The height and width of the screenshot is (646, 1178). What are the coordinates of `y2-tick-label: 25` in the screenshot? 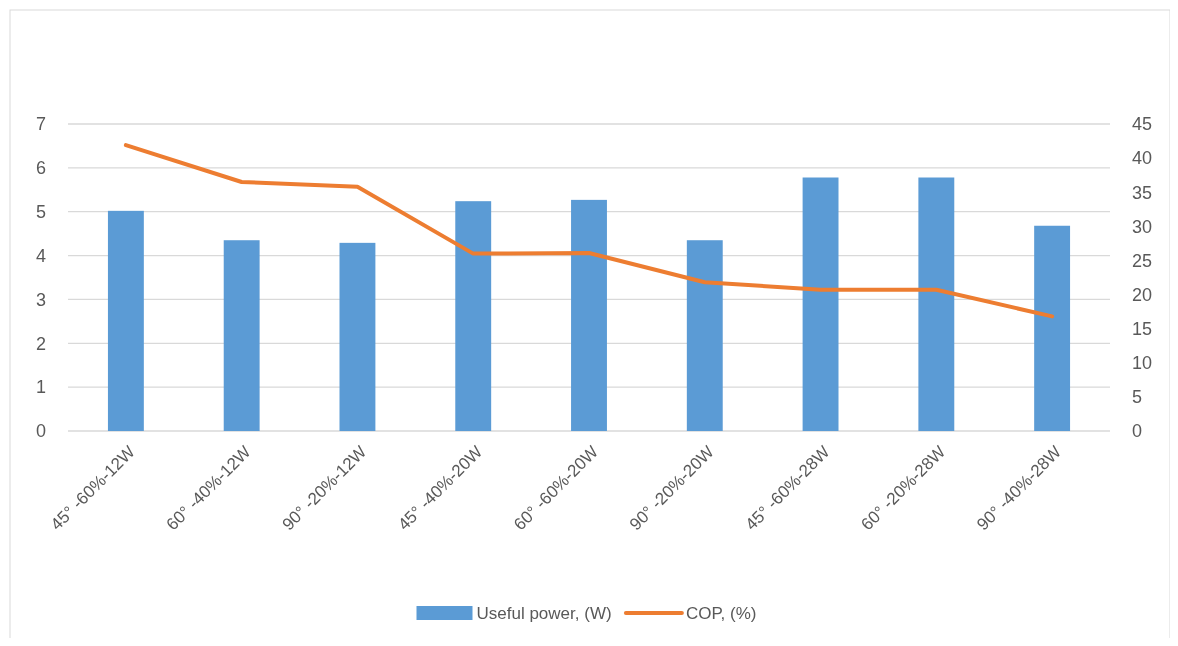 It's located at (1142, 260).